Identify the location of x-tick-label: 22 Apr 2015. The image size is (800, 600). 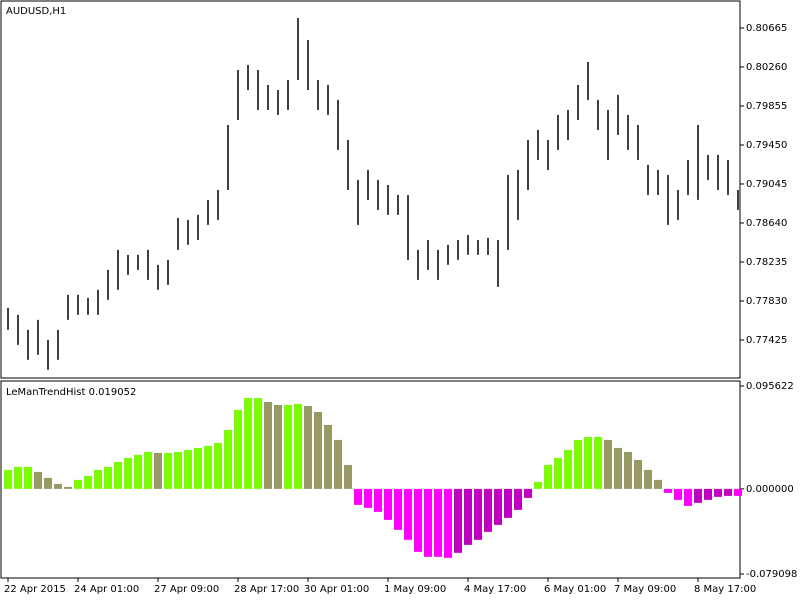
(35, 589).